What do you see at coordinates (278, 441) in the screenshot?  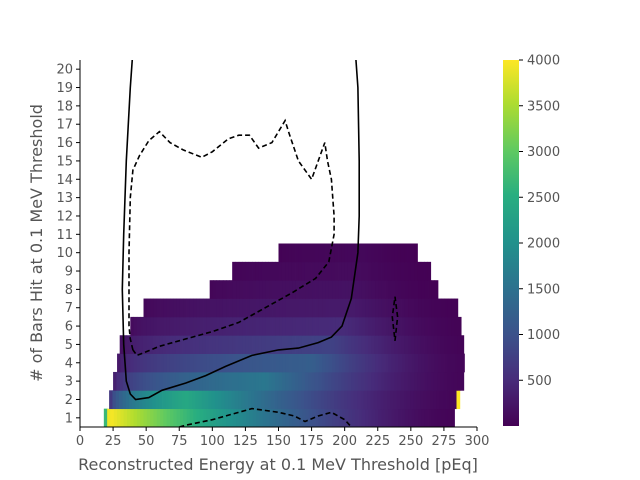 I see `x-tick-label: 150` at bounding box center [278, 441].